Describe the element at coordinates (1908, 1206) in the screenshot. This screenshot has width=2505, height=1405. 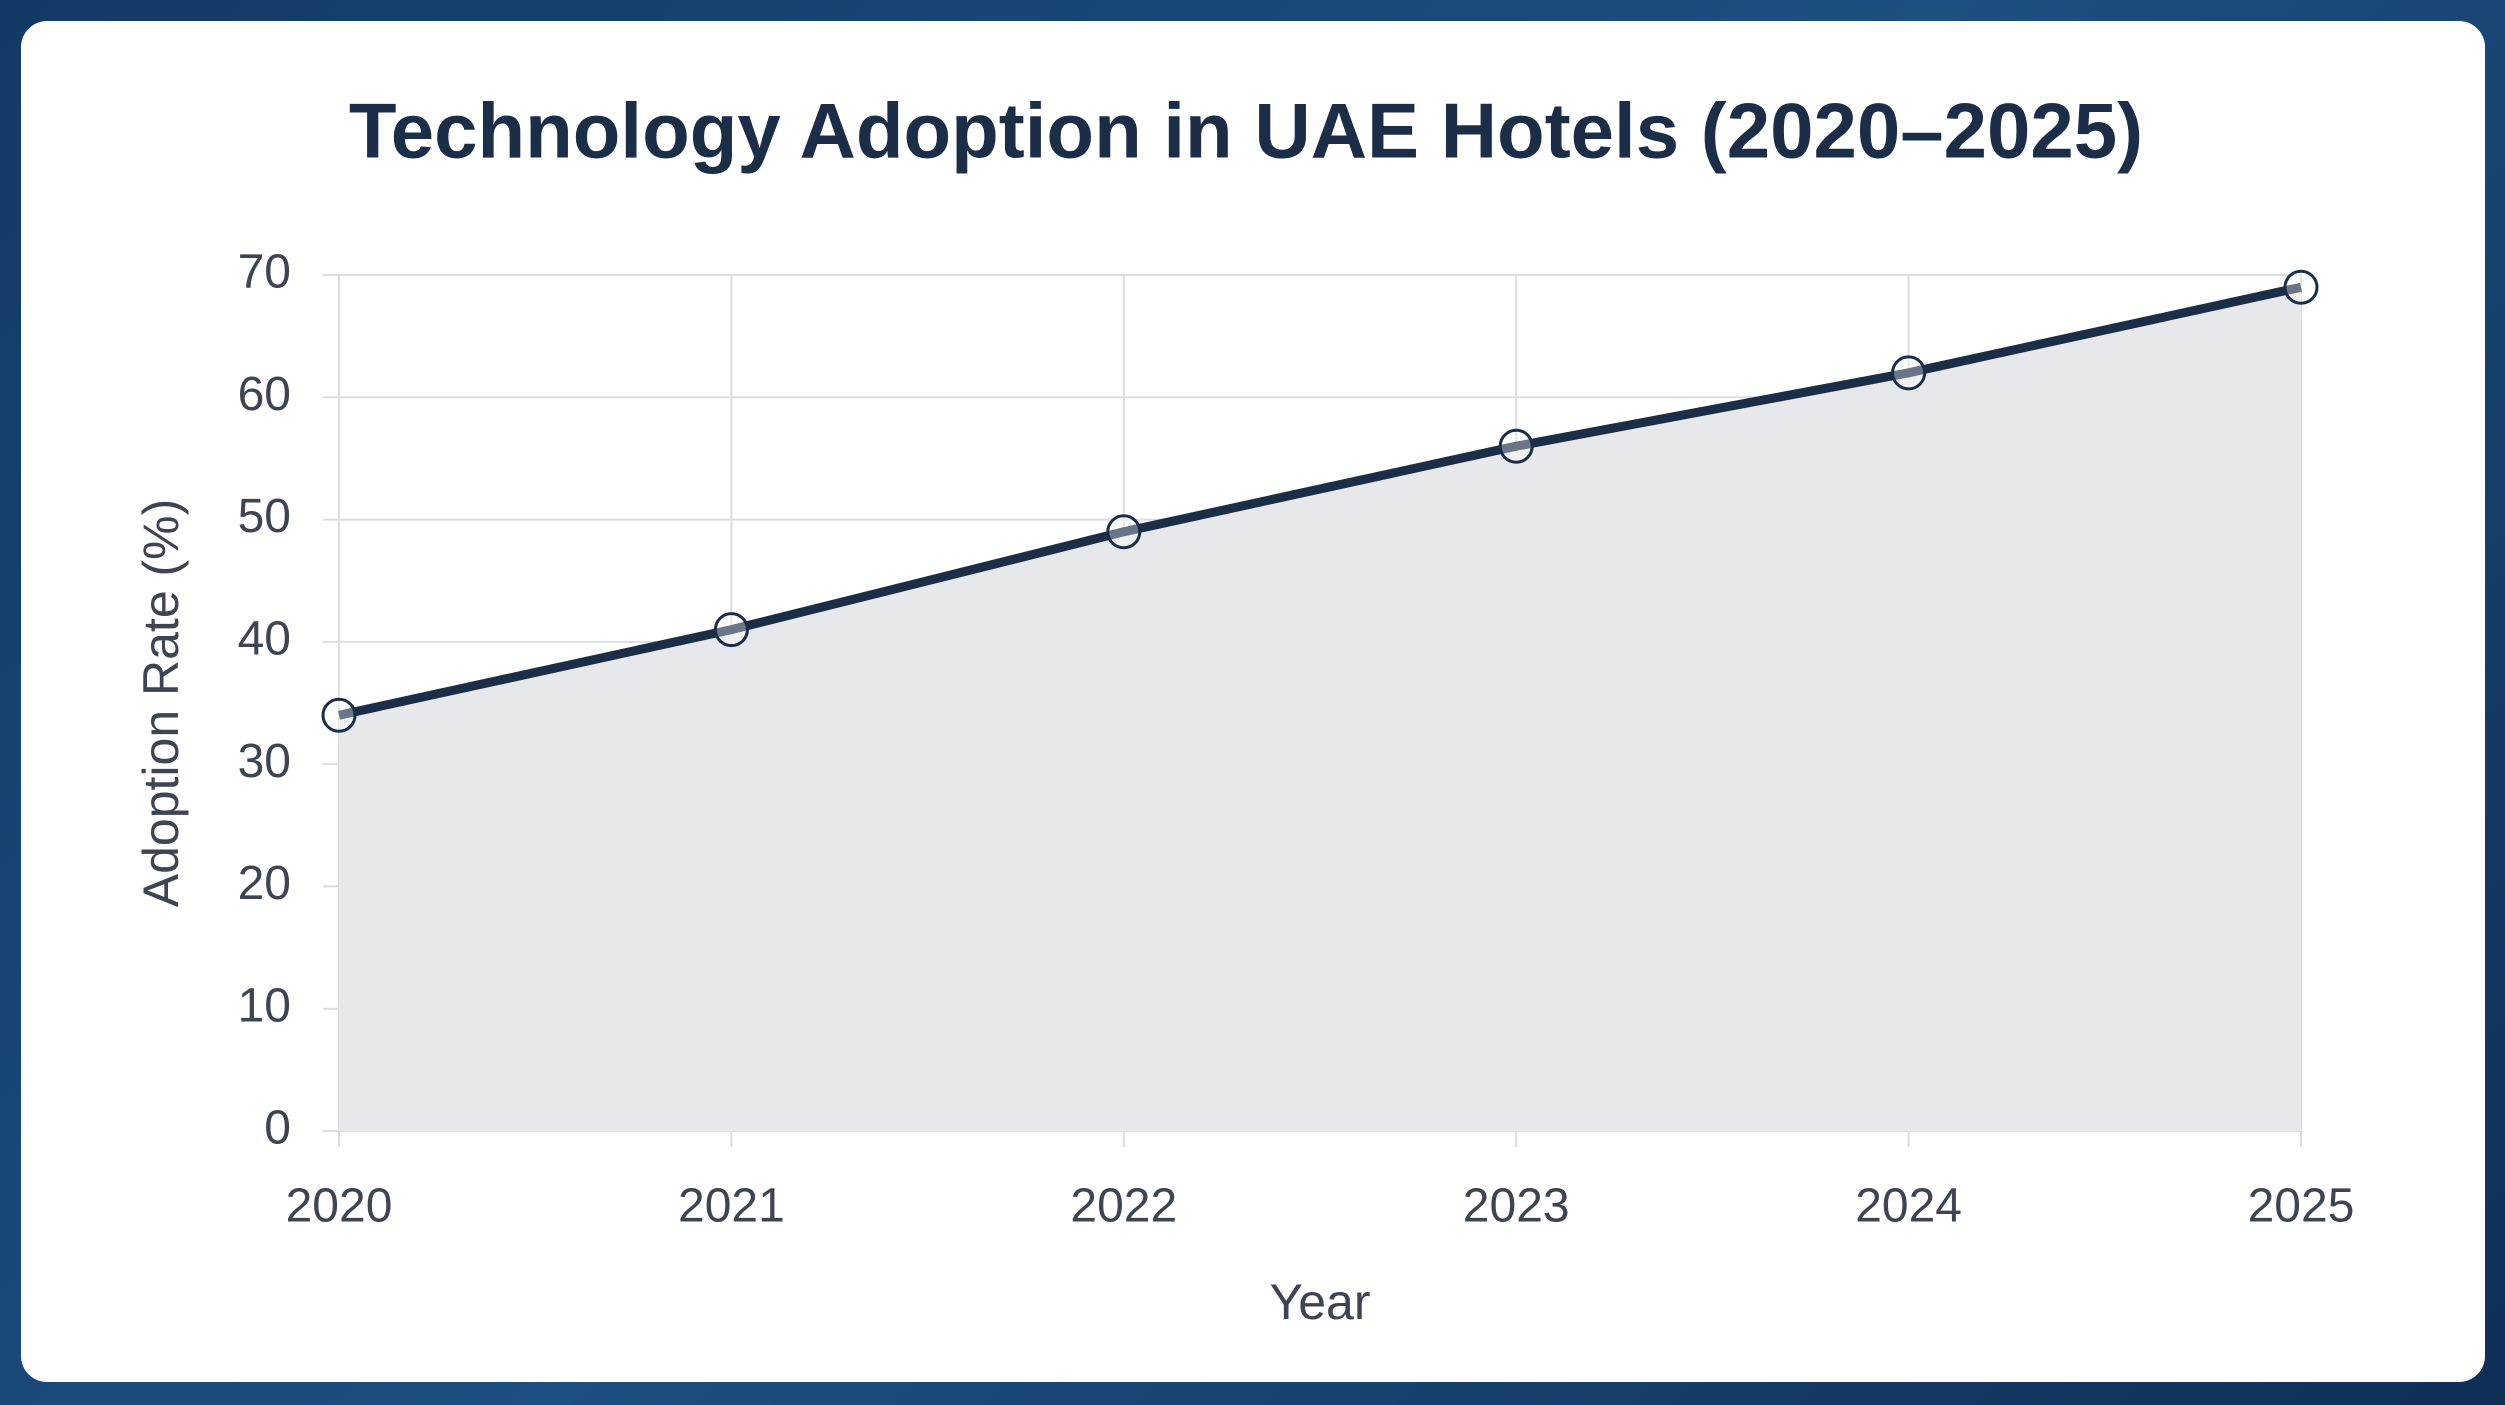
I see `x-tick-label: 2024` at that location.